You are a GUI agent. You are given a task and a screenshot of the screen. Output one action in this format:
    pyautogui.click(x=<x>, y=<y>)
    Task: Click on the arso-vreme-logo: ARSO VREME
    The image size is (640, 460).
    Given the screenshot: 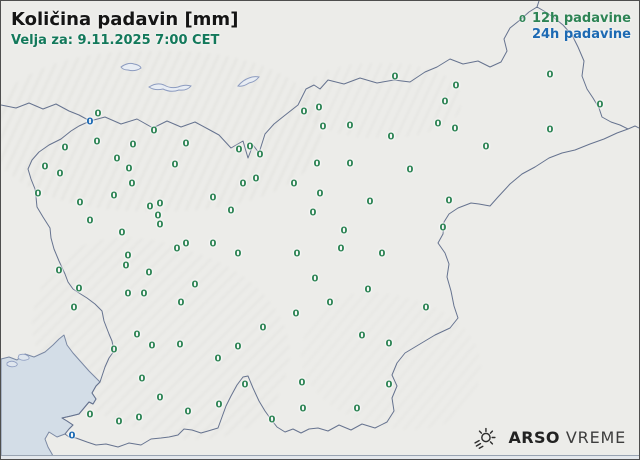 What is the action you would take?
    pyautogui.click(x=549, y=437)
    